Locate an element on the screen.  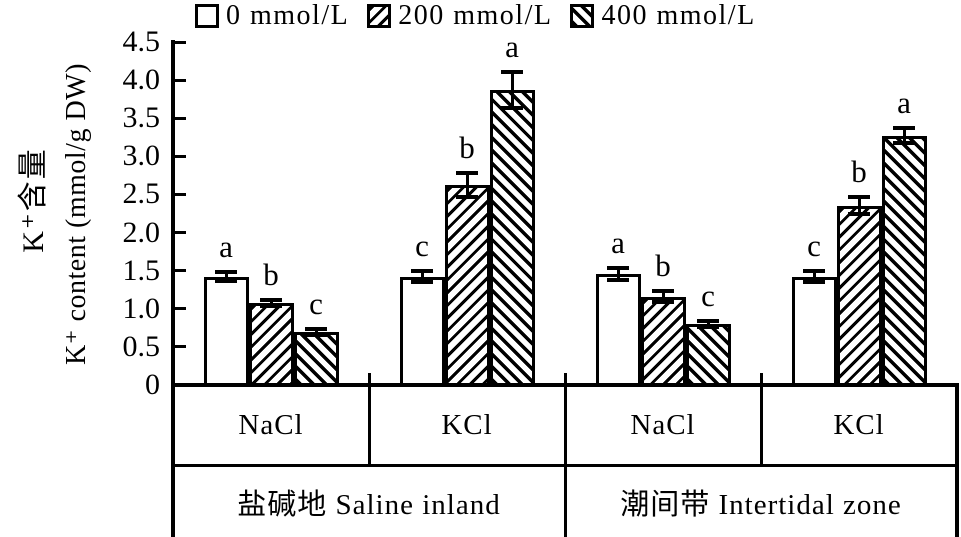
y-tick-label: 1.5 is located at coordinates (141, 270).